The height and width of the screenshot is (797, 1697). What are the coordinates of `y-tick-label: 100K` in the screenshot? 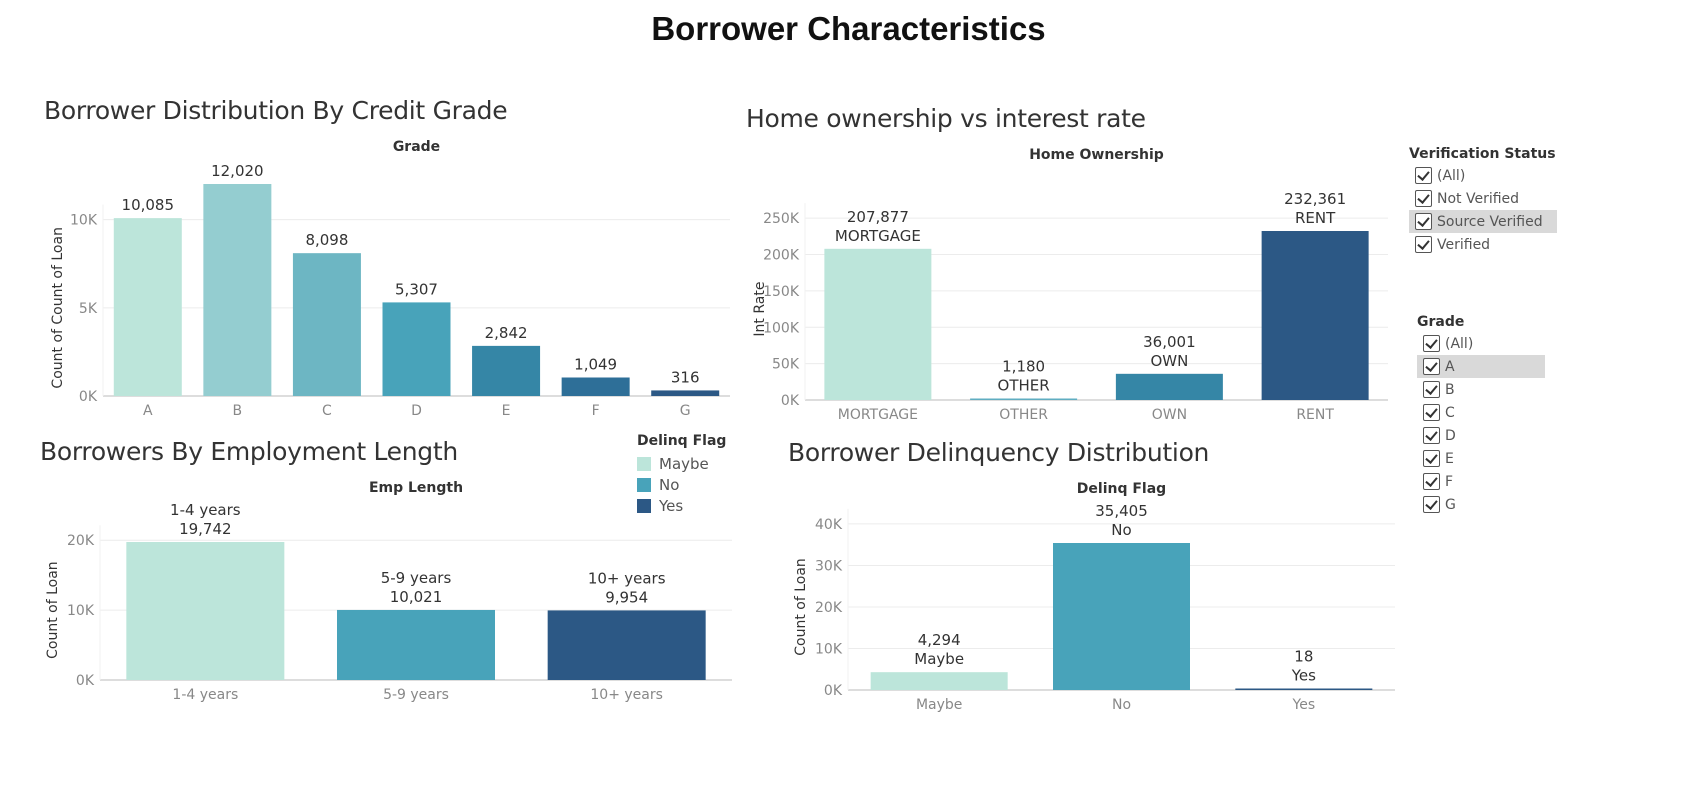 It's located at (781, 328).